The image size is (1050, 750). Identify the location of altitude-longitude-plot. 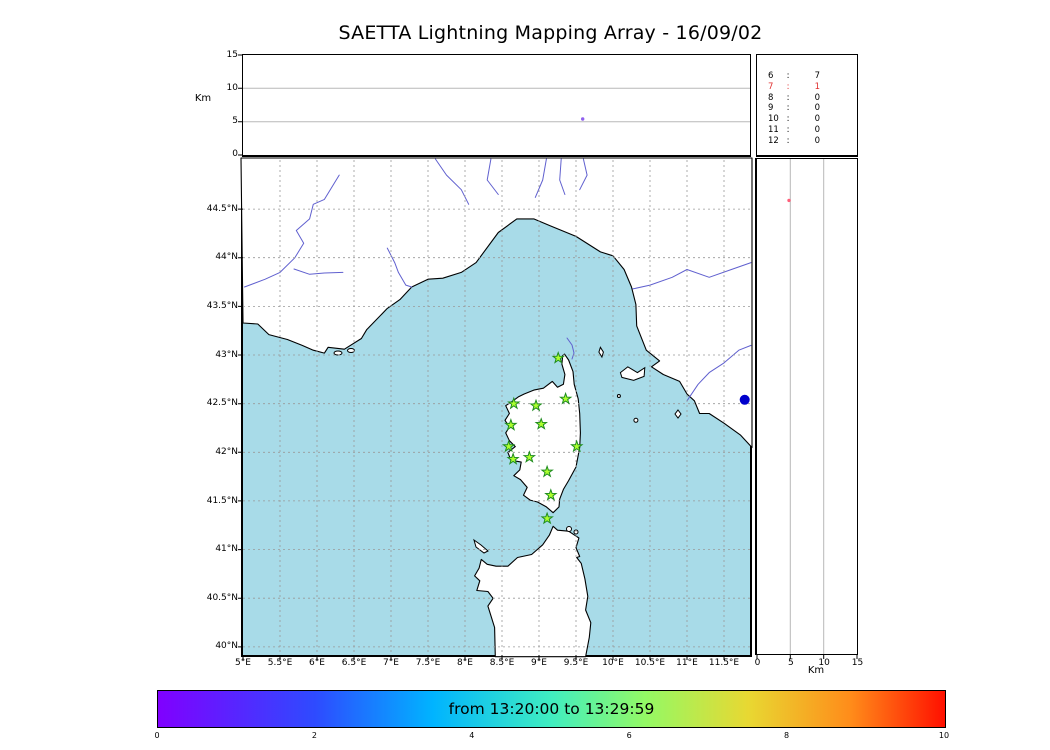
(494, 105).